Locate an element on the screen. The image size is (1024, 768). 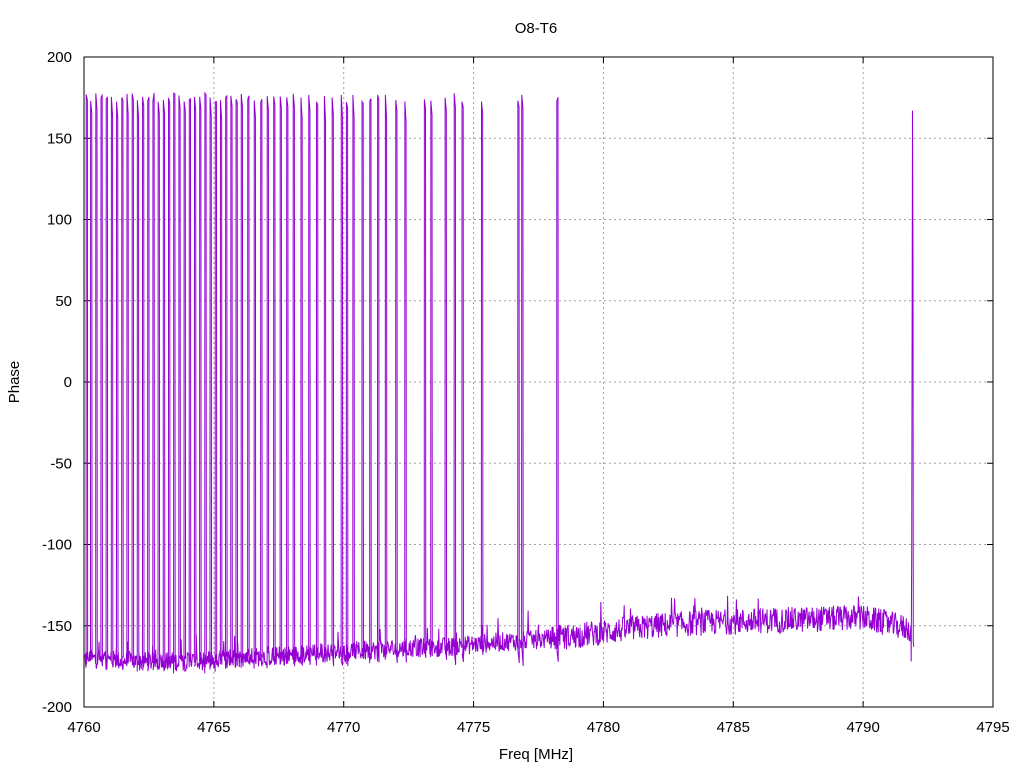
y-tick-label: 100 is located at coordinates (59, 220).